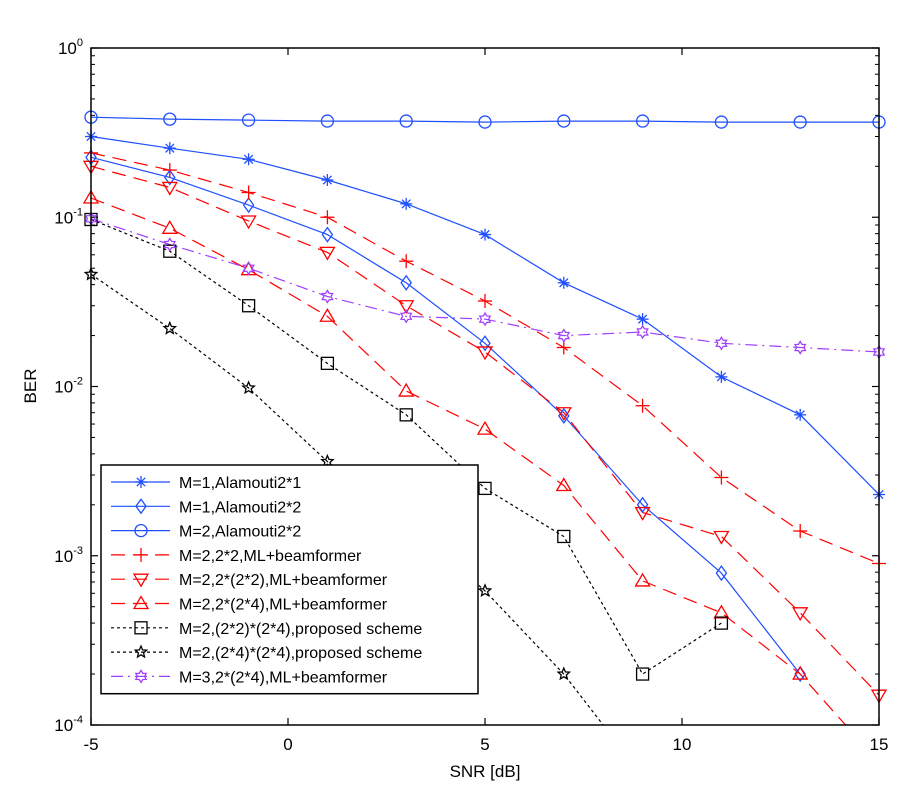  Describe the element at coordinates (283, 605) in the screenshot. I see `legend-label: M=2,2*(2*4),ML+beamformer` at that location.